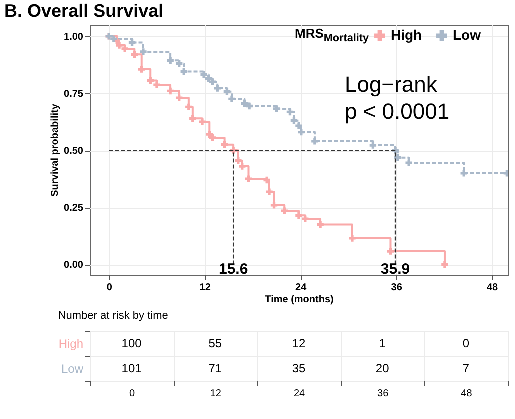  What do you see at coordinates (382, 343) in the screenshot?
I see `data-label: 1` at bounding box center [382, 343].